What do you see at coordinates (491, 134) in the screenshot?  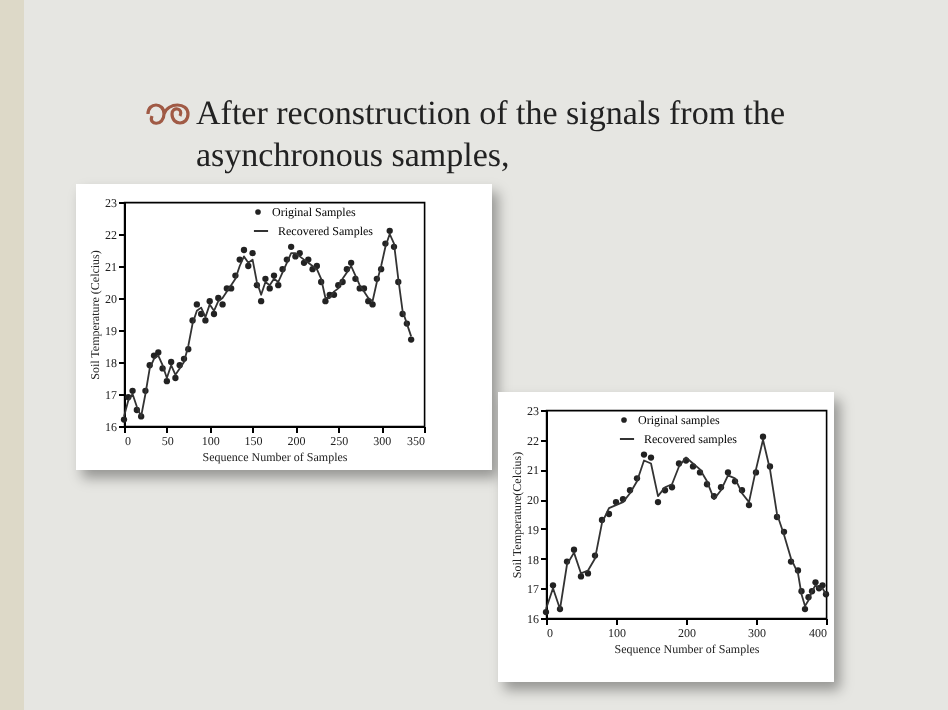 I see `text: After reconstruction of the signals from the asynchronous samples,` at bounding box center [491, 134].